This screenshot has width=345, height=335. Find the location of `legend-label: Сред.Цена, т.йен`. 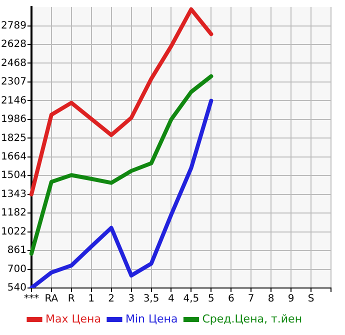

legend-label: Сред.Цена, т.йен is located at coordinates (252, 319).